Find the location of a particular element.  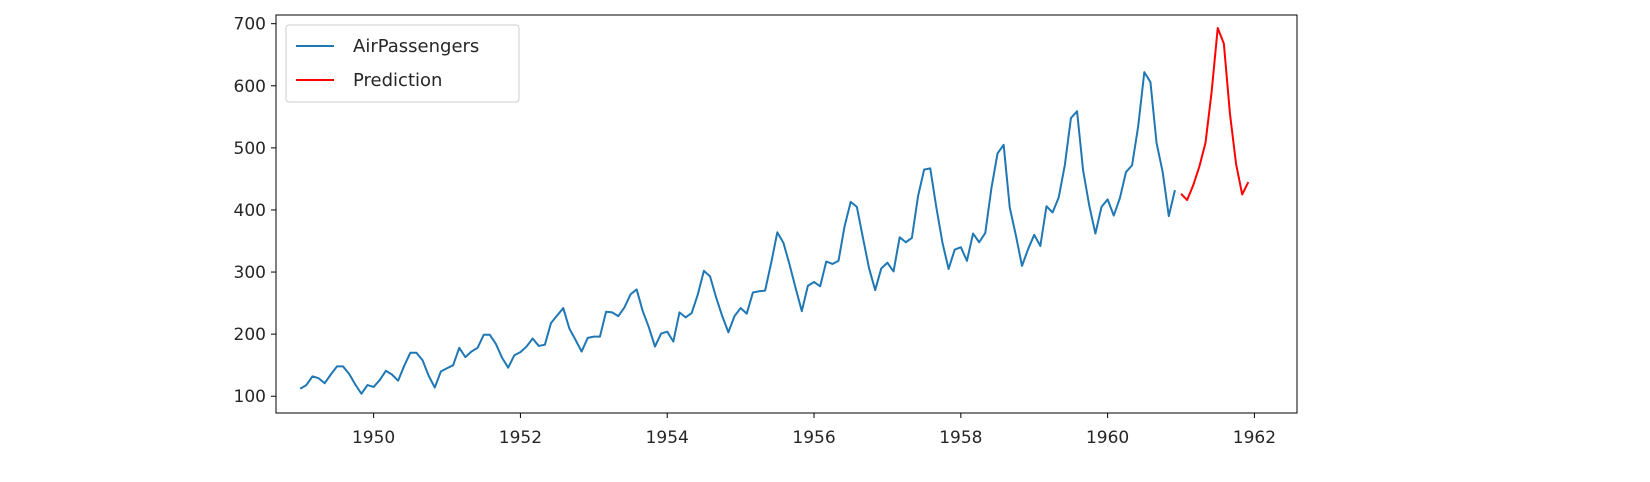

x-tick-label: 1958 is located at coordinates (960, 438).